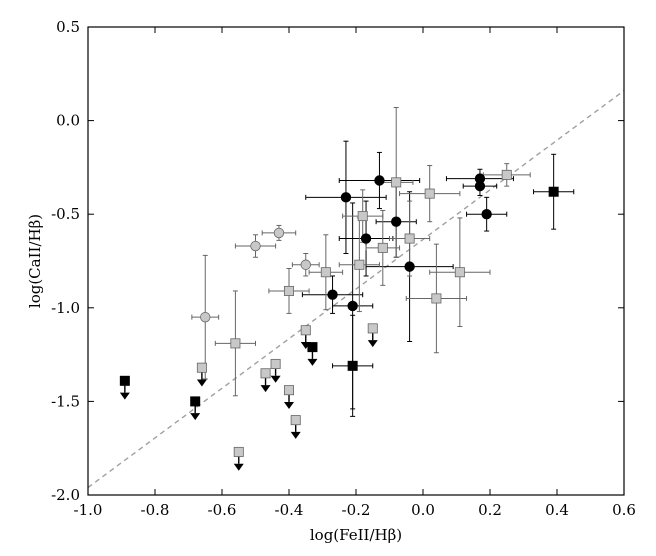 This screenshot has height=556, width=656. Describe the element at coordinates (68, 121) in the screenshot. I see `y-tick-label: 0.0` at that location.